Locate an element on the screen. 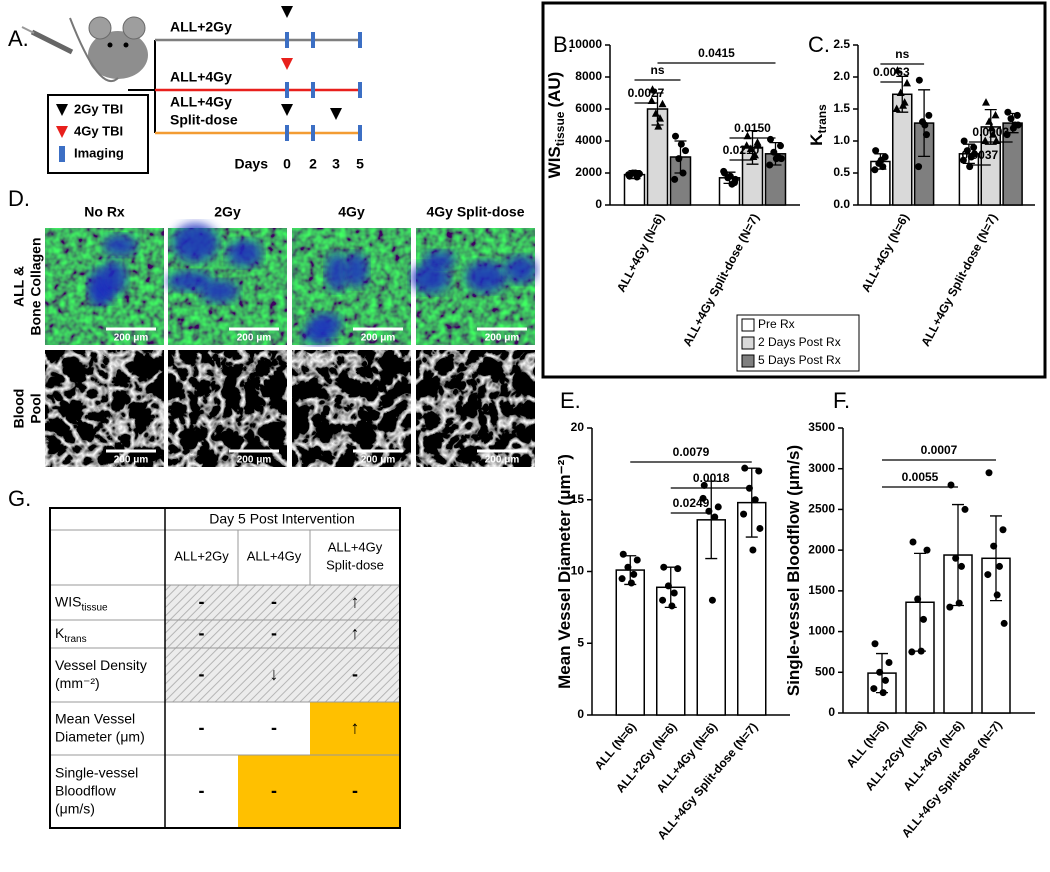 This screenshot has width=1050, height=872. significance-label: 0.0150 is located at coordinates (752, 128).